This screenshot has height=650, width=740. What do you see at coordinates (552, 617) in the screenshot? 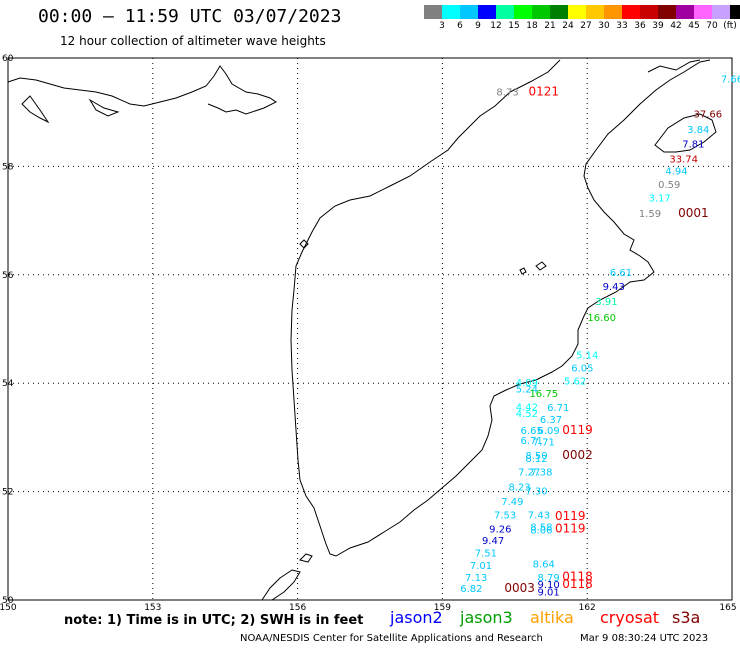
I see `satellite-altika: altika` at bounding box center [552, 617].